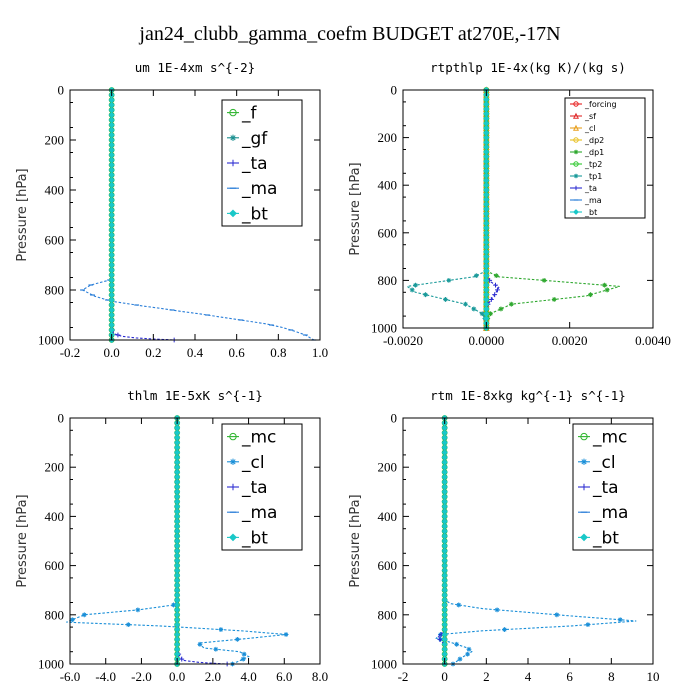 The width and height of the screenshot is (700, 700). I want to click on x-tick-label: 1.0, so click(320, 352).